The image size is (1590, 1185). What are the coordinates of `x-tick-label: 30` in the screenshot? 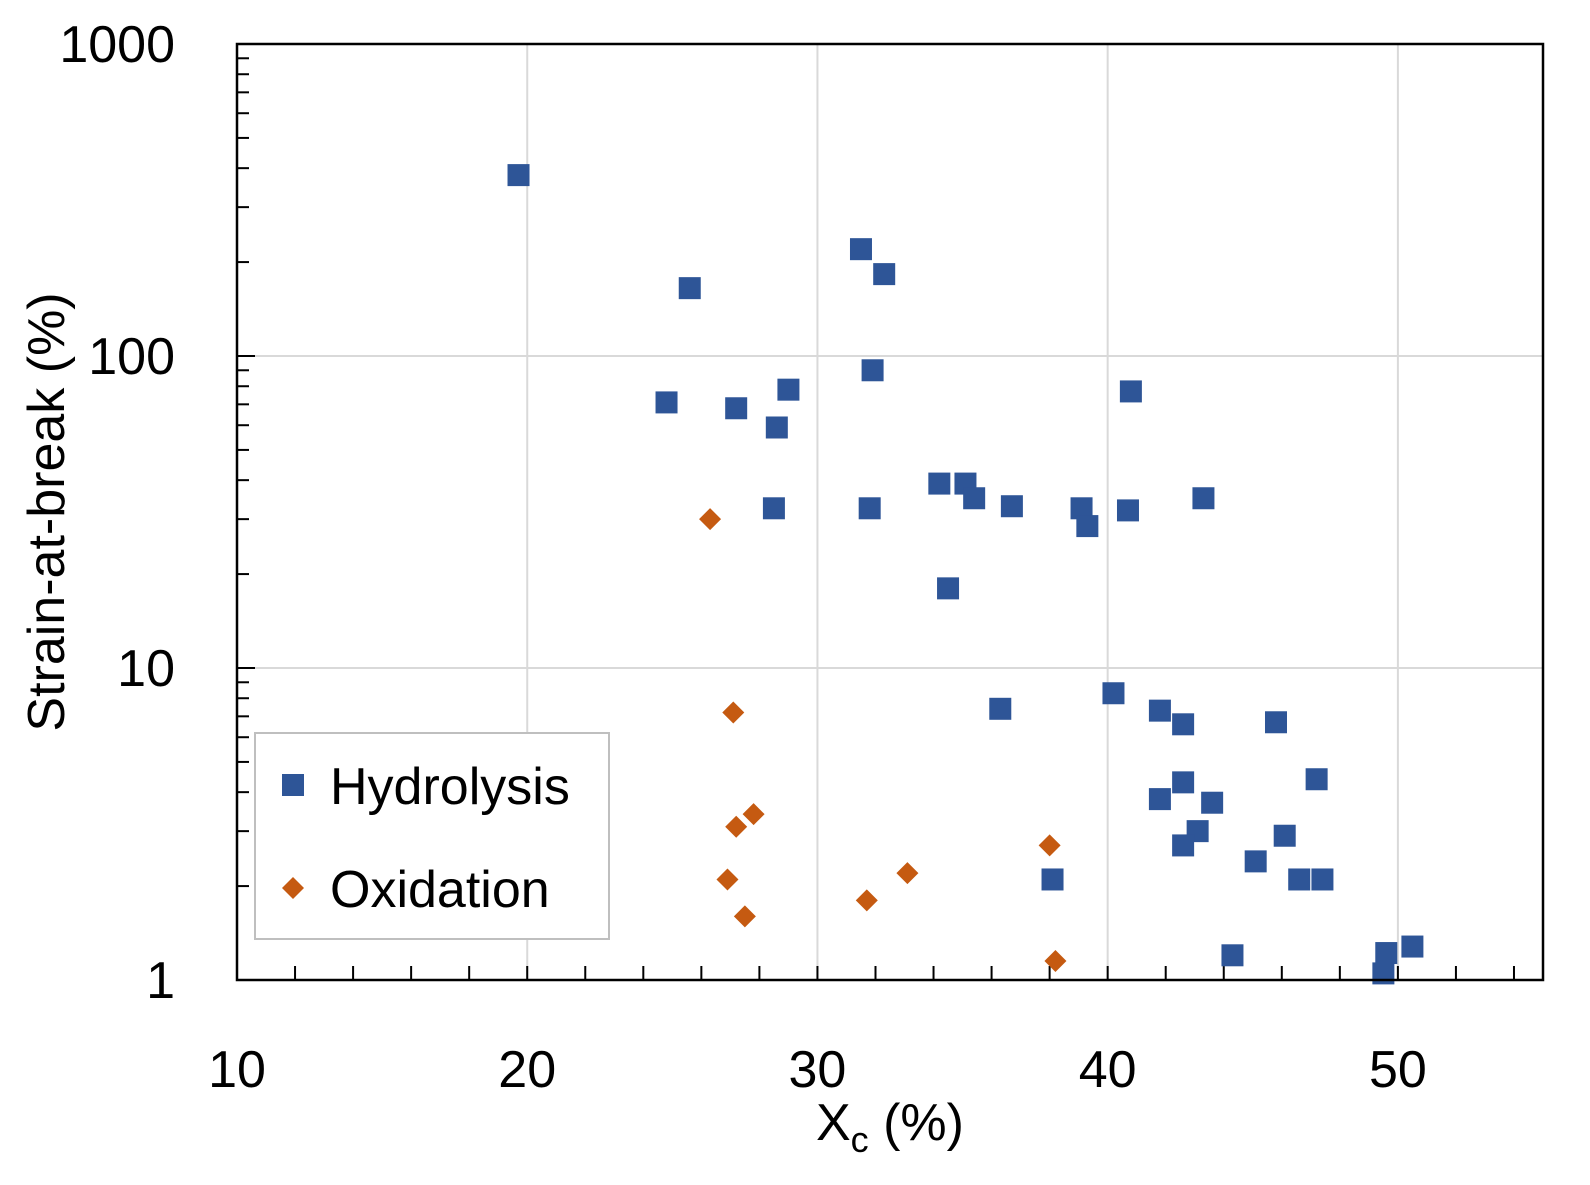 It's located at (818, 1070).